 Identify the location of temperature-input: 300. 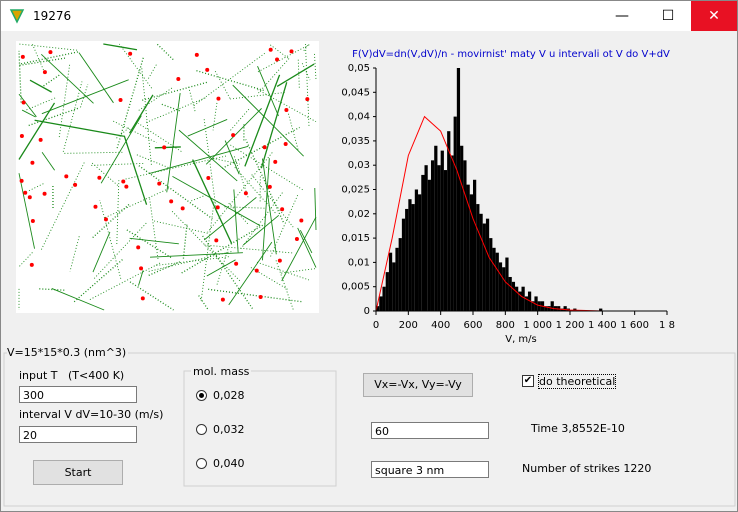
(78, 394).